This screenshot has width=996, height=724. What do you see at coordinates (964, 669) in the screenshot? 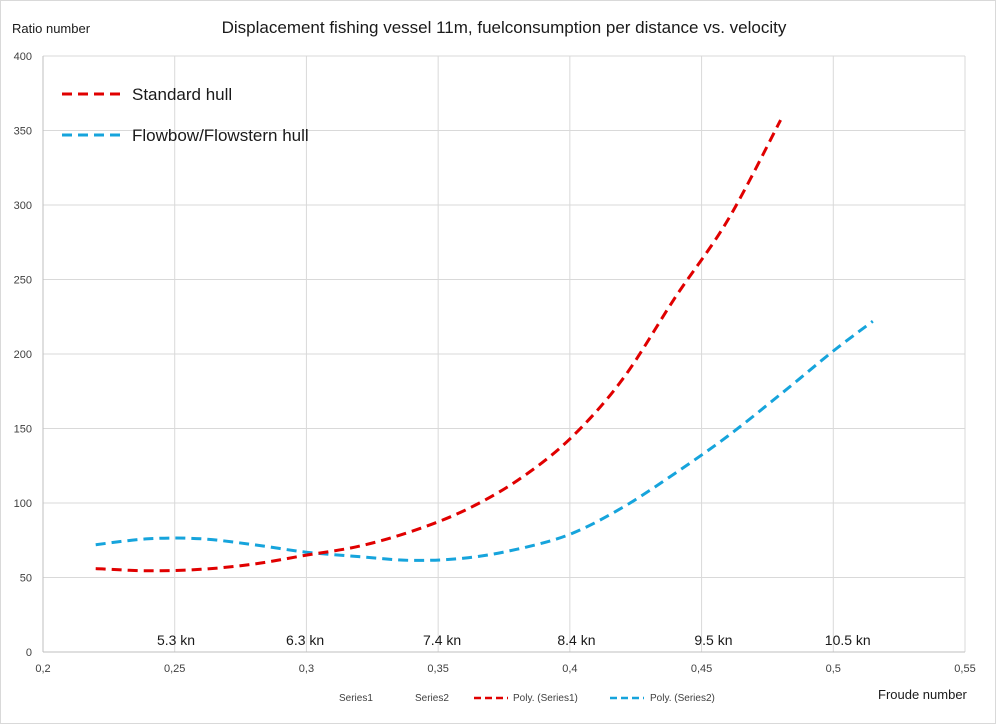
I see `x-tick-label: 0,55` at bounding box center [964, 669].